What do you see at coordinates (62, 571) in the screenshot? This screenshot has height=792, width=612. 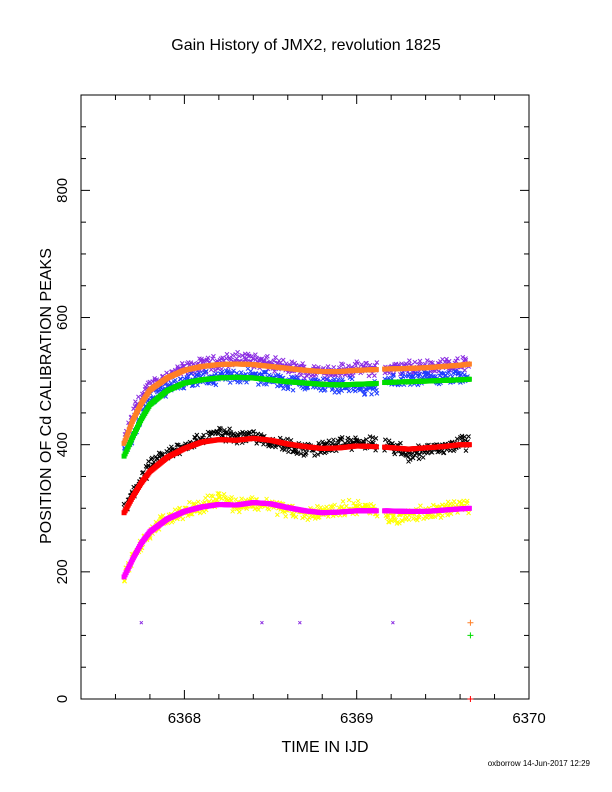 I see `y-tick-label: 200` at bounding box center [62, 571].